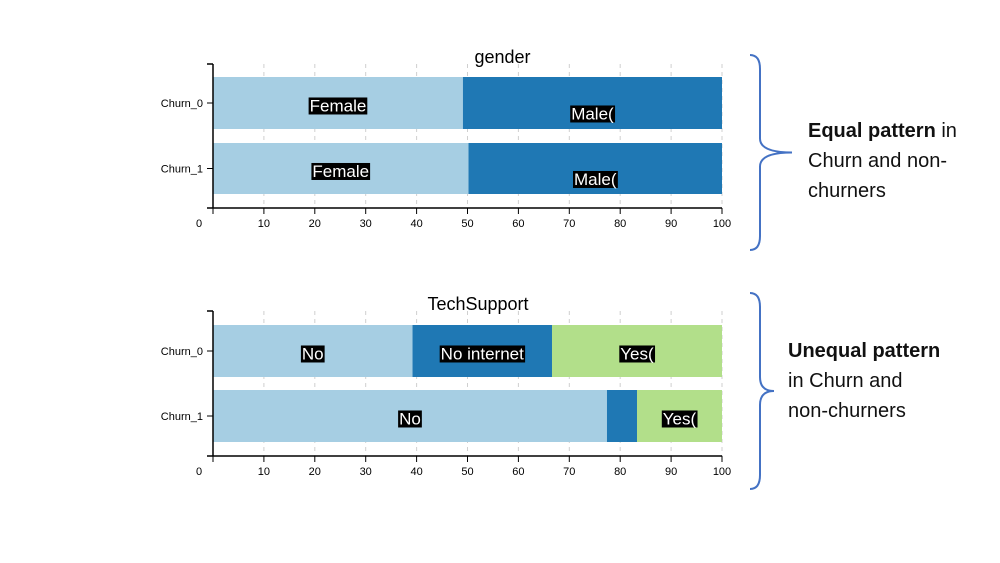 The width and height of the screenshot is (1000, 563). I want to click on bar-label: No internet, so click(482, 353).